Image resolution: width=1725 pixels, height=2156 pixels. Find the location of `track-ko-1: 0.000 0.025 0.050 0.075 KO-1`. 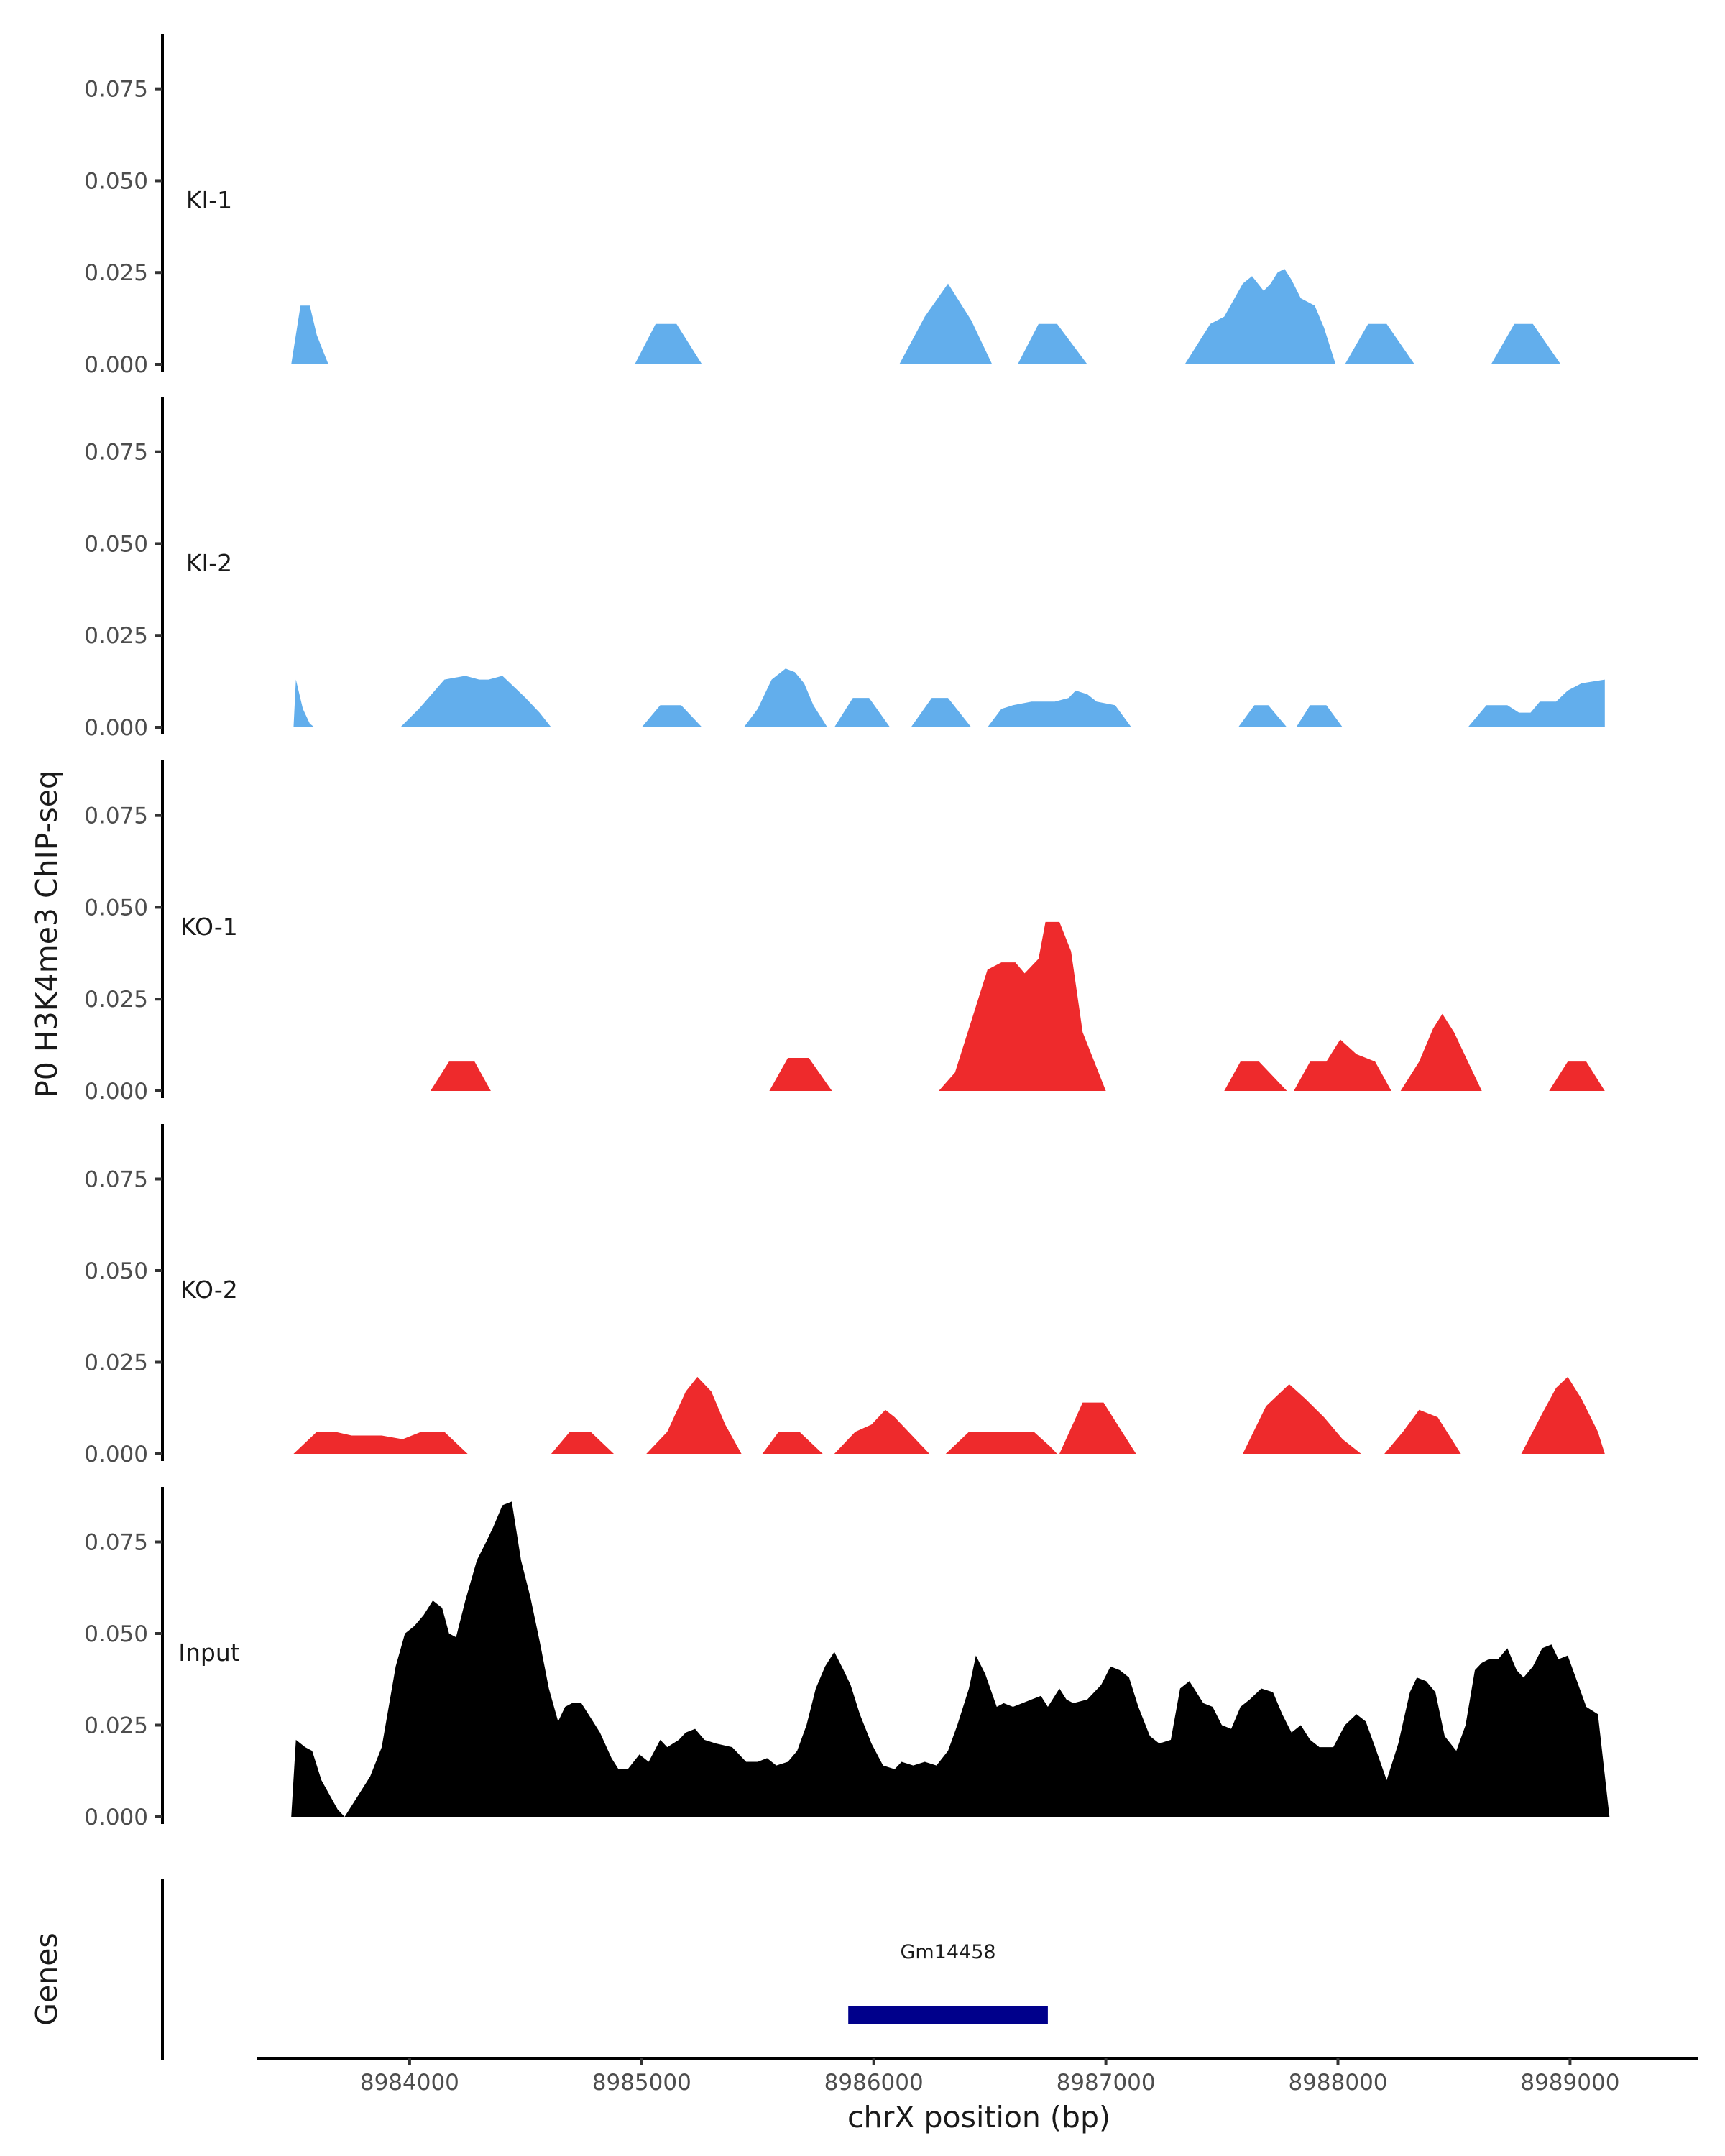

track-ko-1: 0.000 0.025 0.050 0.075 KO-1 is located at coordinates (844, 932).